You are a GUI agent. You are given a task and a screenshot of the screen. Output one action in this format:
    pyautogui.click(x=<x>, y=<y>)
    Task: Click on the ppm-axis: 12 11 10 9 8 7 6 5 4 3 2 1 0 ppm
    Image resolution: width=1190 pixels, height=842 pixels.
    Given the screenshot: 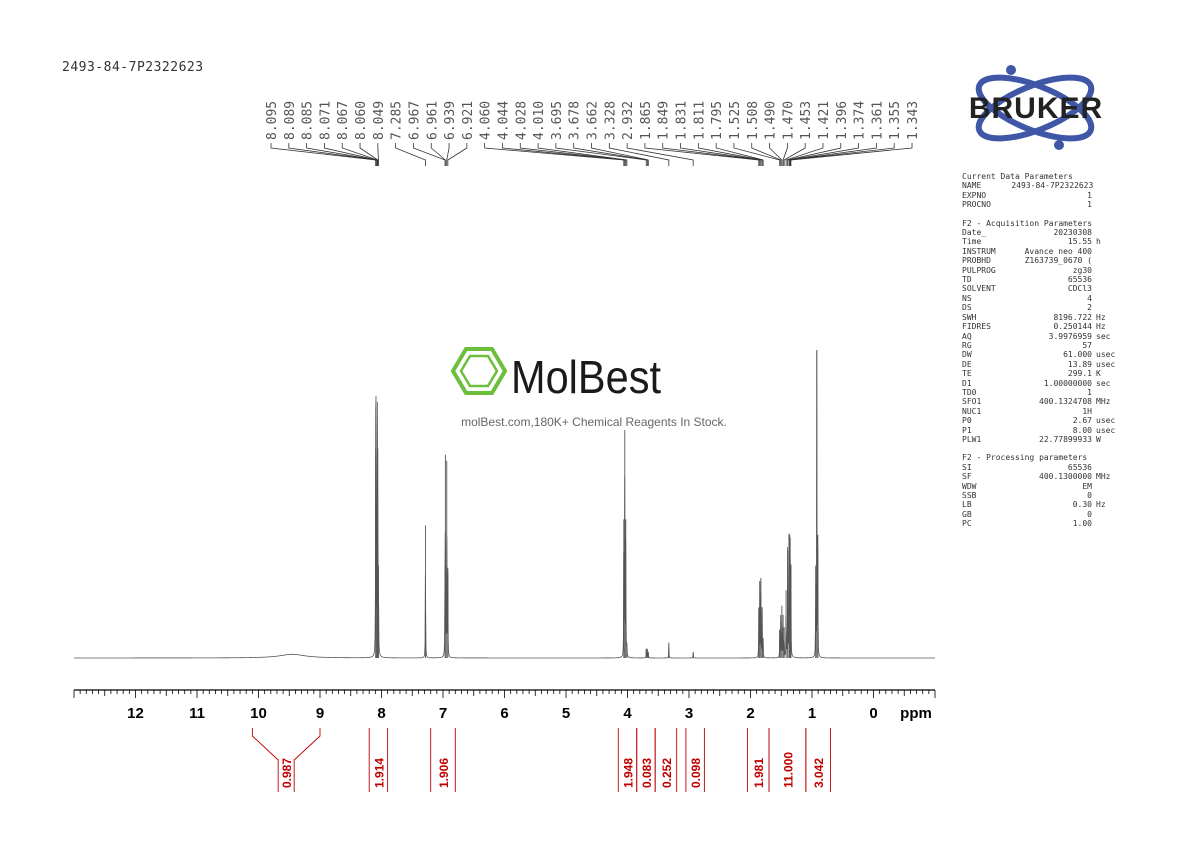 What is the action you would take?
    pyautogui.click(x=504, y=705)
    